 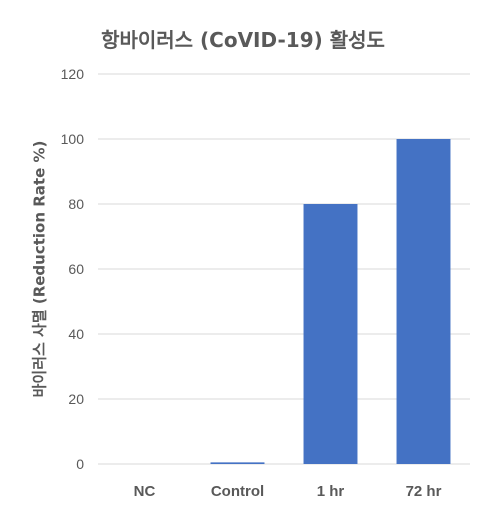 I want to click on y-tick-label: 100, so click(x=73, y=139).